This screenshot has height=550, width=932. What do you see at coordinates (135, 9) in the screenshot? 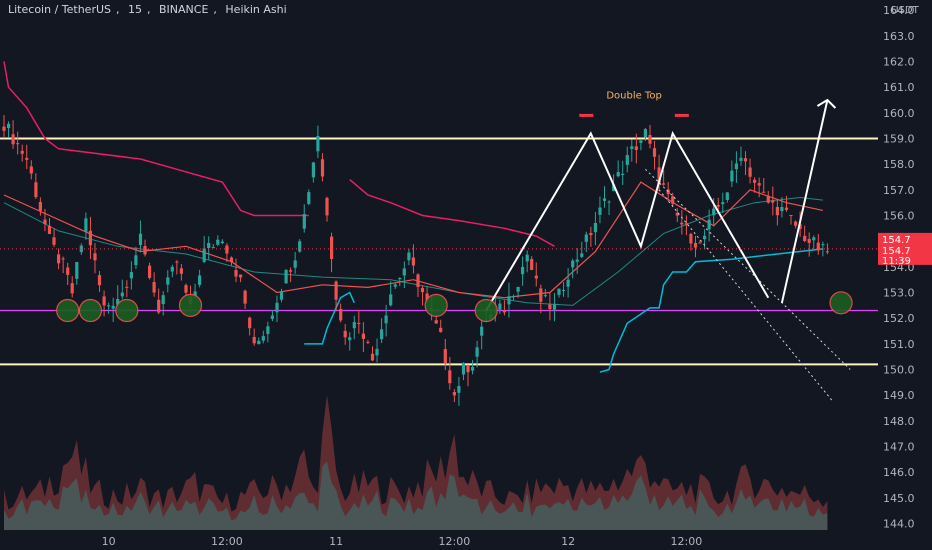
I see `interval-label: 15` at bounding box center [135, 9].